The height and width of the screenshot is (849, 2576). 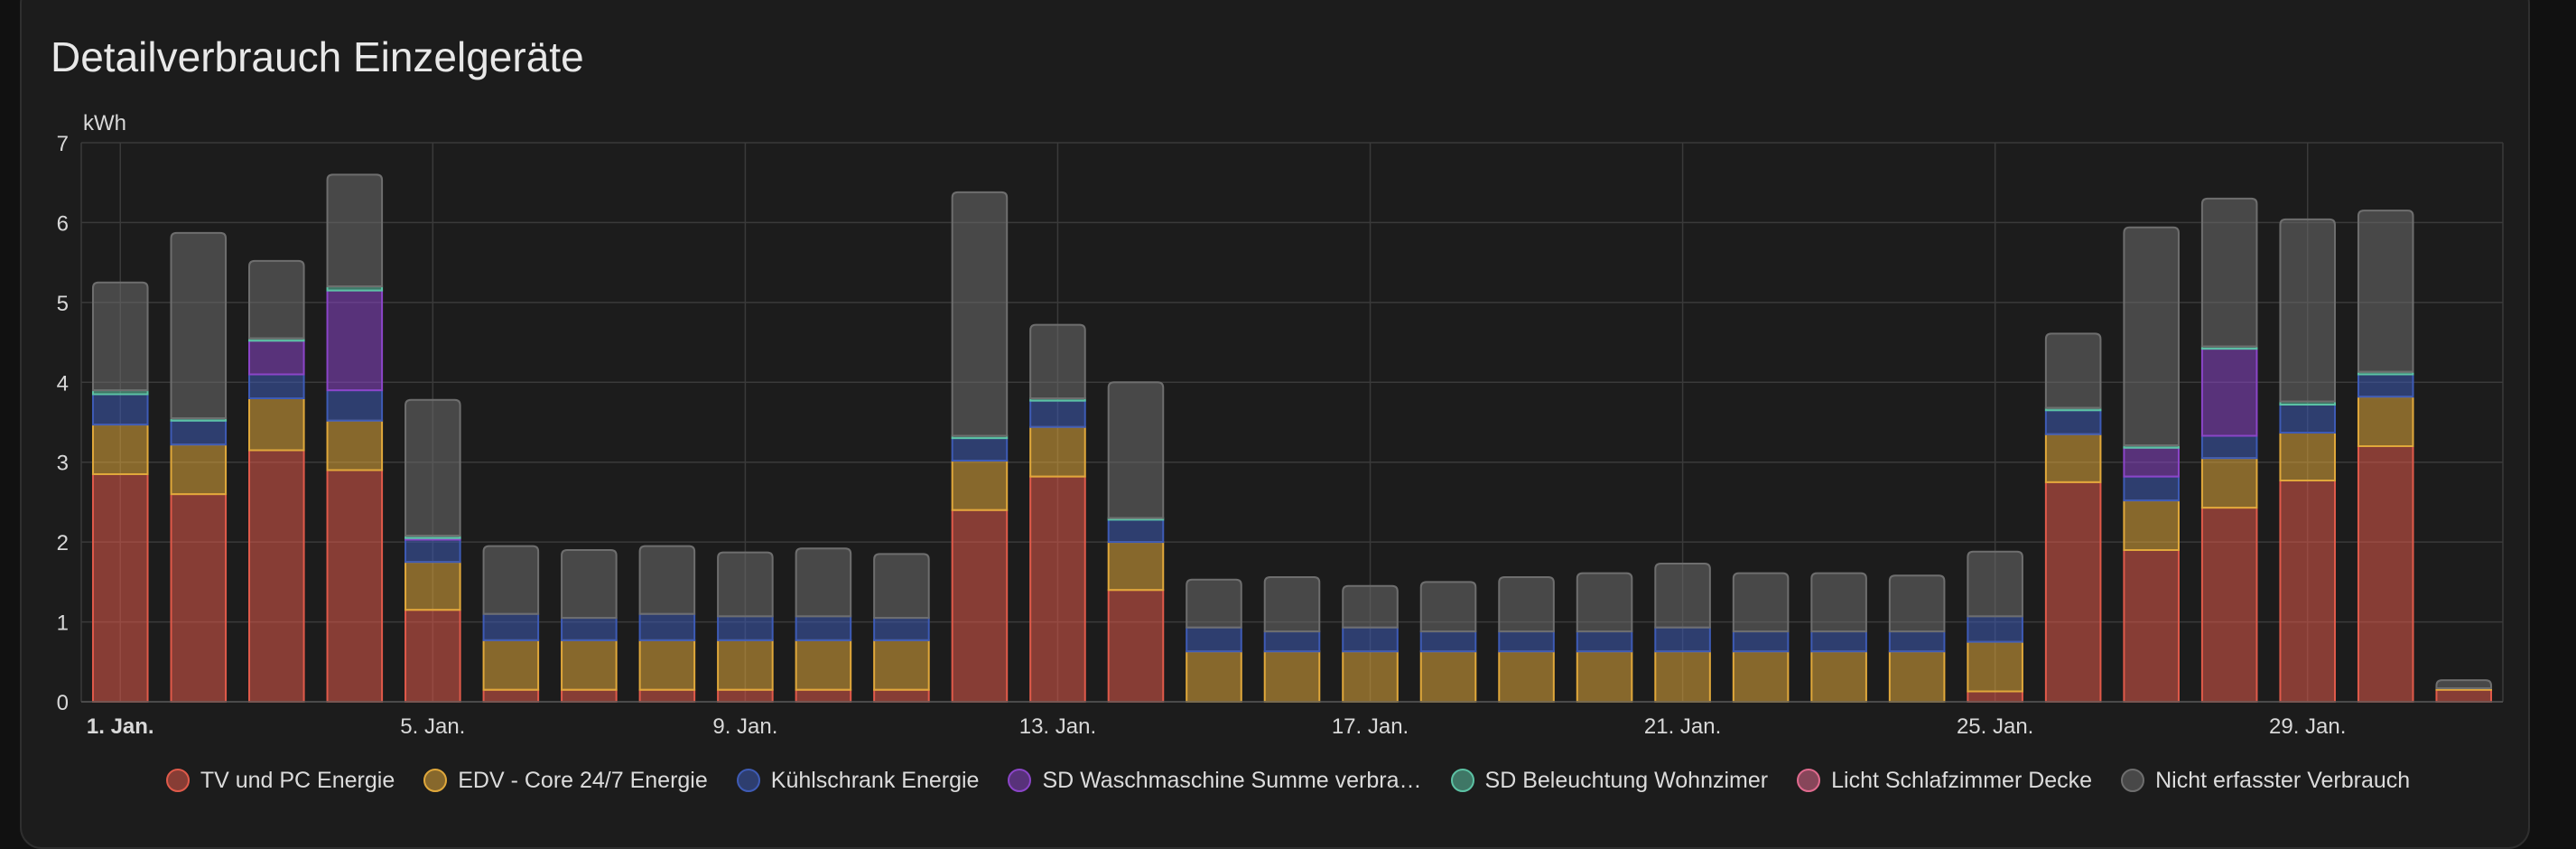 What do you see at coordinates (280, 781) in the screenshot?
I see `legend-item-tv-pc: TV und PC Energie` at bounding box center [280, 781].